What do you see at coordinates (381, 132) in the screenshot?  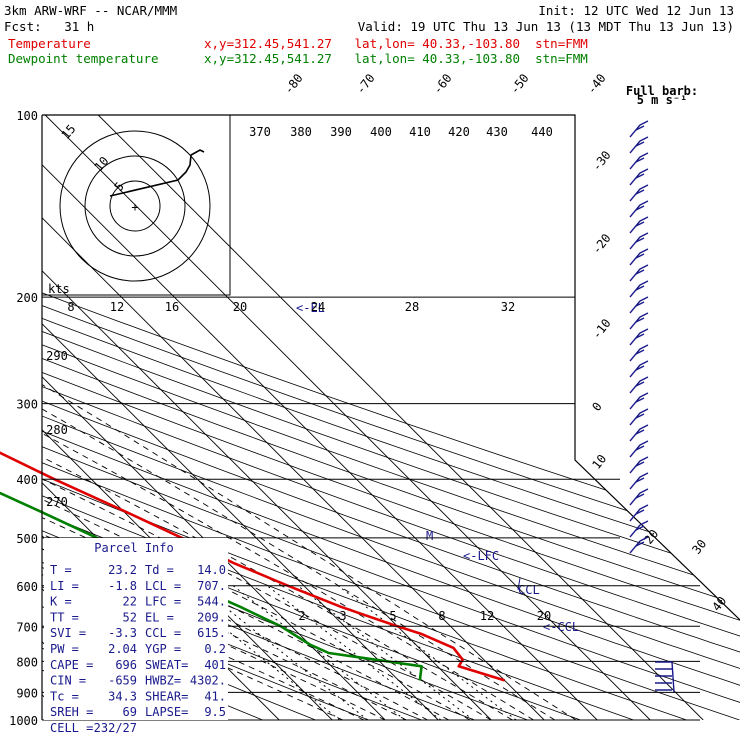 I see `theta-label: 400` at bounding box center [381, 132].